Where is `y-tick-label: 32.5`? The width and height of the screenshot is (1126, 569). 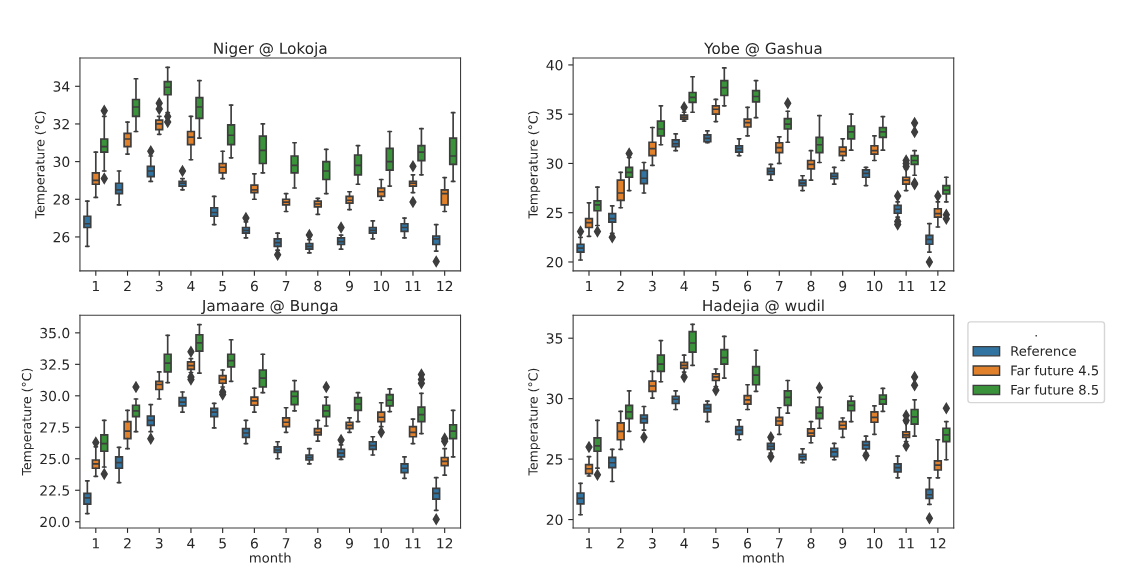 y-tick-label: 32.5 is located at coordinates (55, 364).